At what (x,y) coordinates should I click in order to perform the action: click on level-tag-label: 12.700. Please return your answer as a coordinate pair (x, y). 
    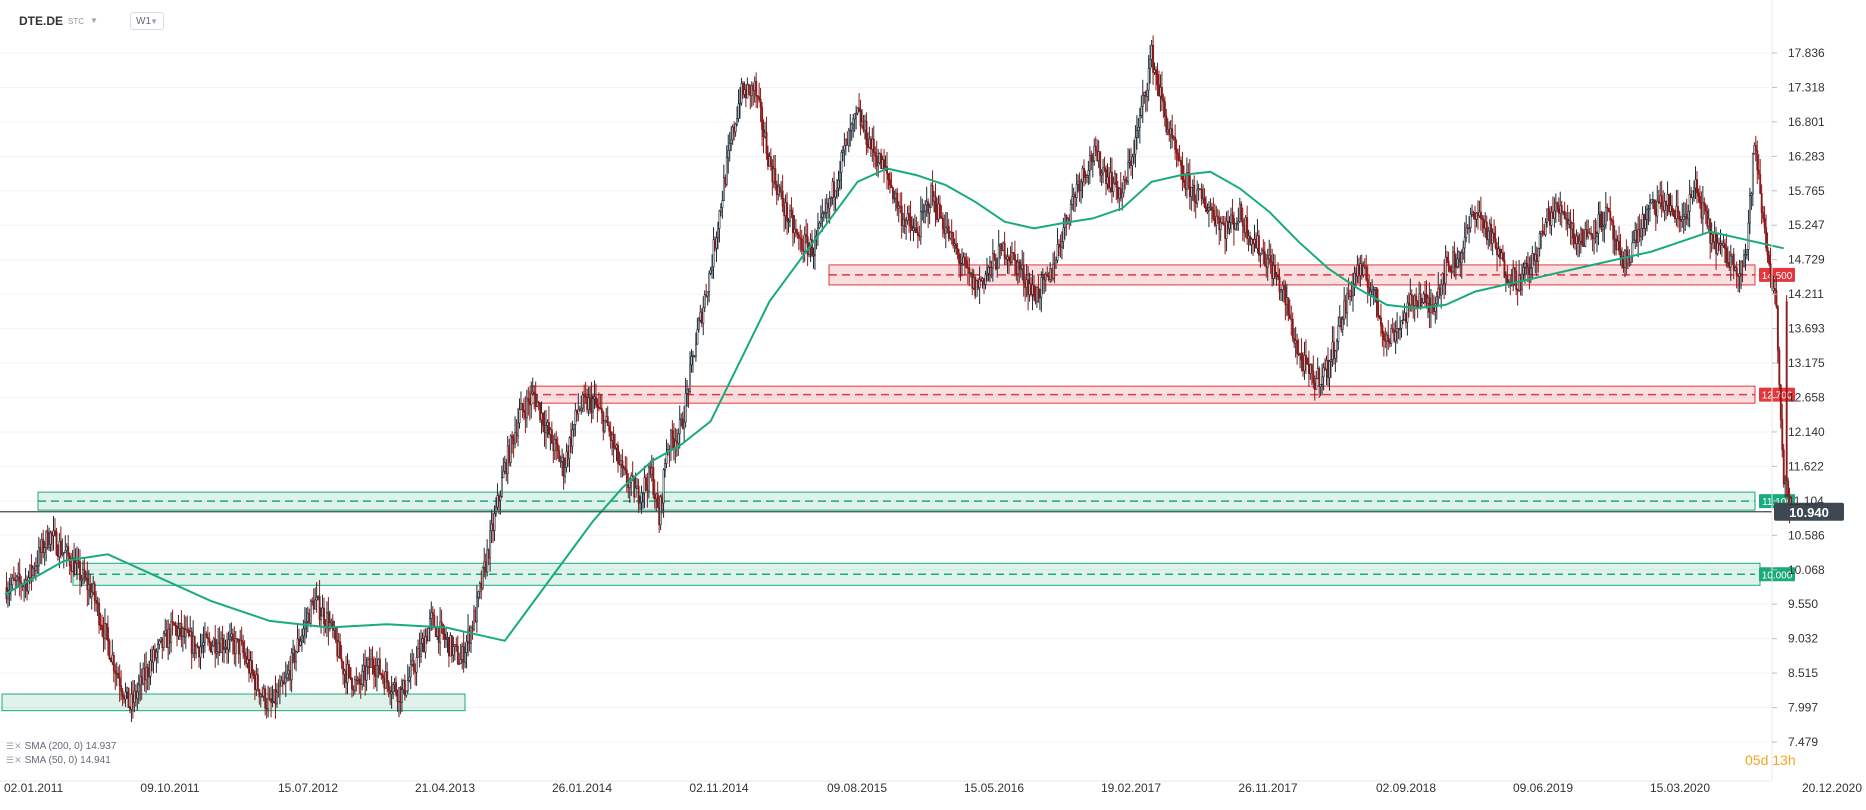
    Looking at the image, I should click on (1777, 396).